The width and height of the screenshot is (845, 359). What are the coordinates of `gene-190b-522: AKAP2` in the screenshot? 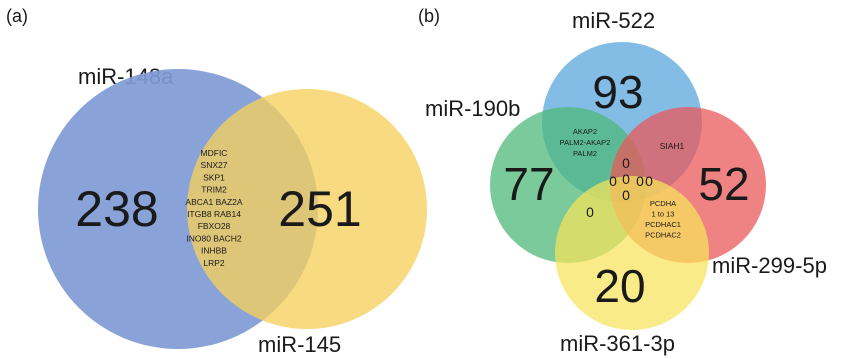 It's located at (585, 131).